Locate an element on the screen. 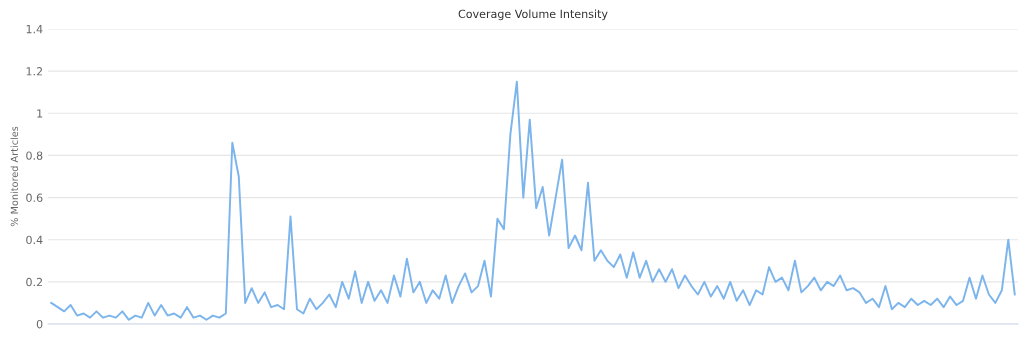  y-tick-label: 0.6 is located at coordinates (34, 197).